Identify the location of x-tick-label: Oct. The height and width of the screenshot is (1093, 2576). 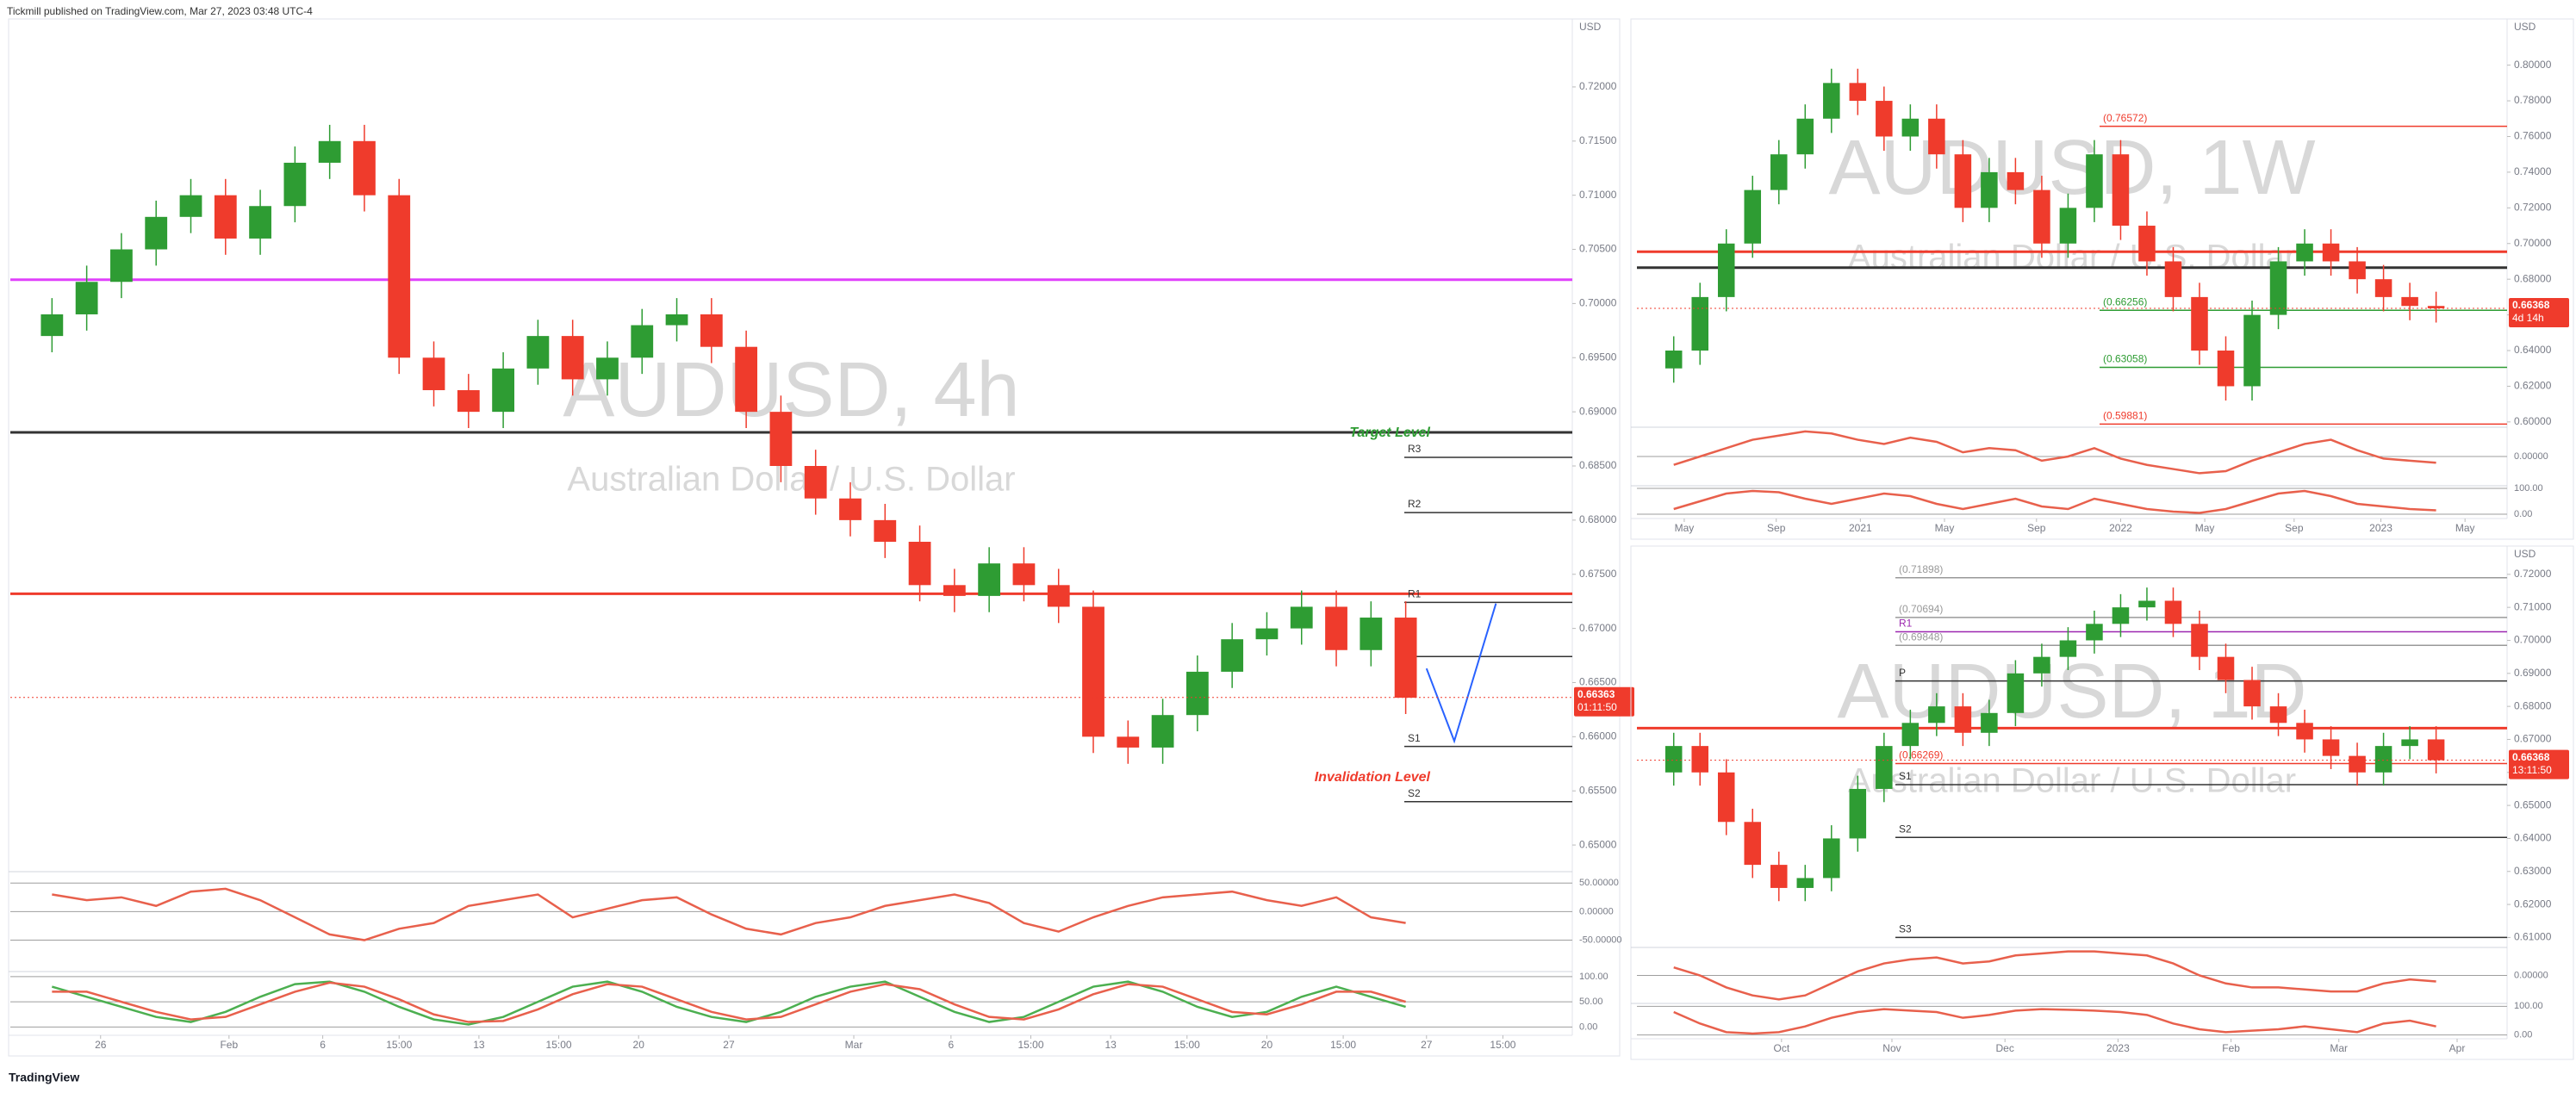
(1781, 1048).